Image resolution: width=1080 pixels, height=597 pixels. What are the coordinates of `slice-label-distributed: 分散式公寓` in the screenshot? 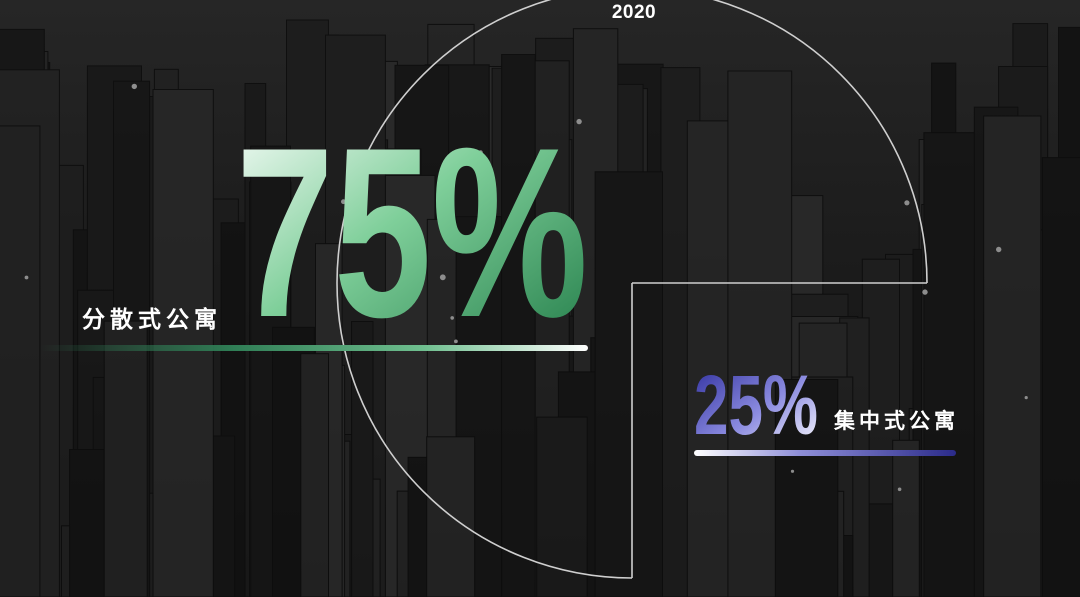 It's located at (152, 320).